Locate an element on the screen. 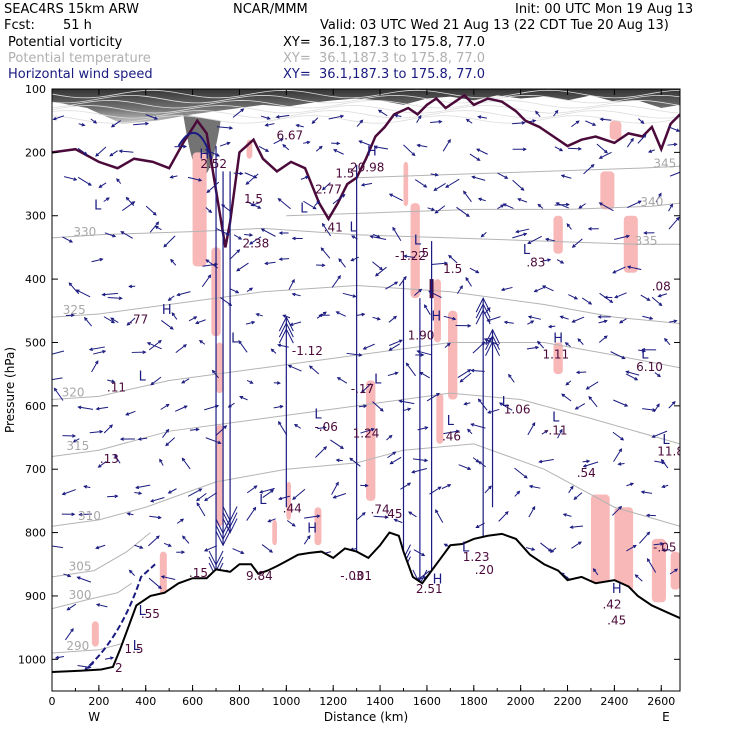  x-tick-label: 200 is located at coordinates (98, 701).